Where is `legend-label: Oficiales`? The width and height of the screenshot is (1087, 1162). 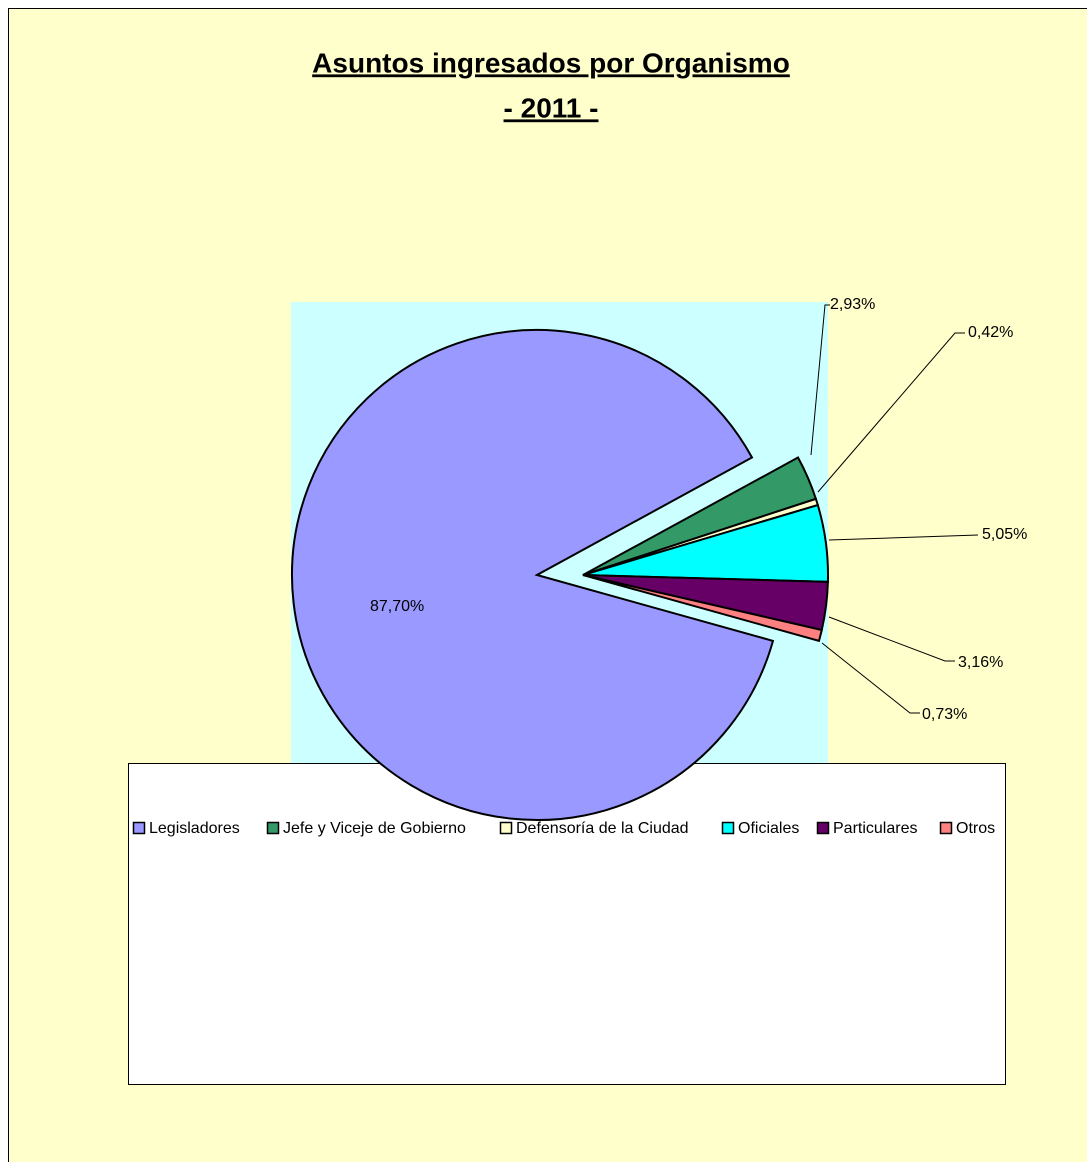
legend-label: Oficiales is located at coordinates (768, 828).